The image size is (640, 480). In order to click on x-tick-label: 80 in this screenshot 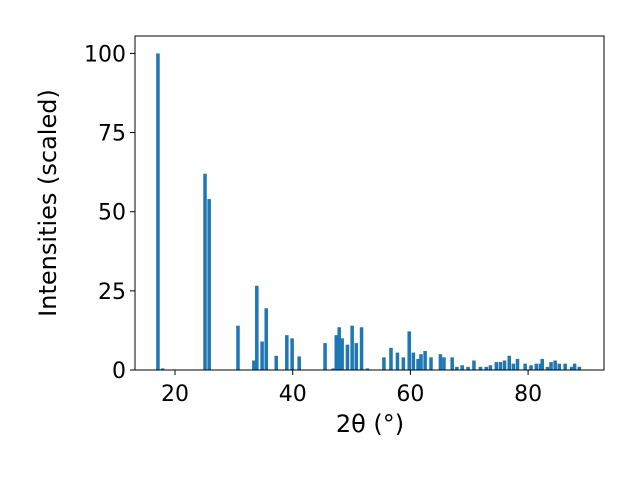, I will do `click(528, 394)`.